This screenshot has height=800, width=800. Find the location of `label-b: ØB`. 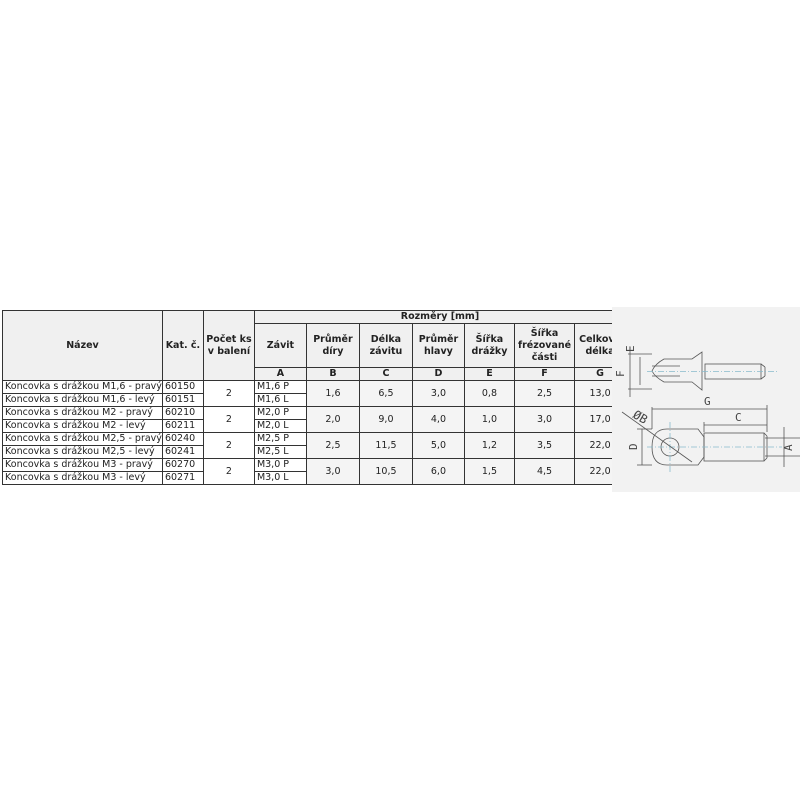

label-b: ØB is located at coordinates (641, 416).